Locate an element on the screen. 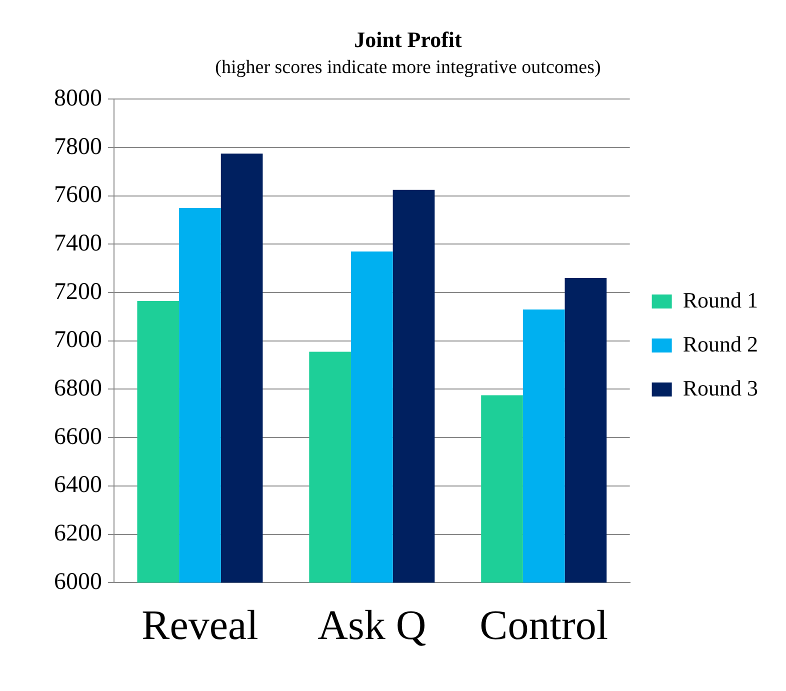  chart-subtitle: (higher scores indicate more integrative outcomes) is located at coordinates (408, 67).